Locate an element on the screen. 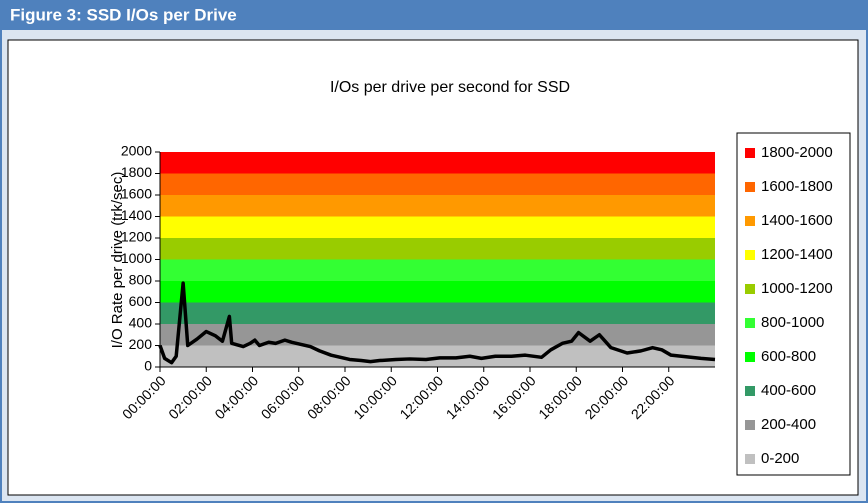 This screenshot has height=503, width=868. legend-label: 1600-1800 is located at coordinates (797, 186).